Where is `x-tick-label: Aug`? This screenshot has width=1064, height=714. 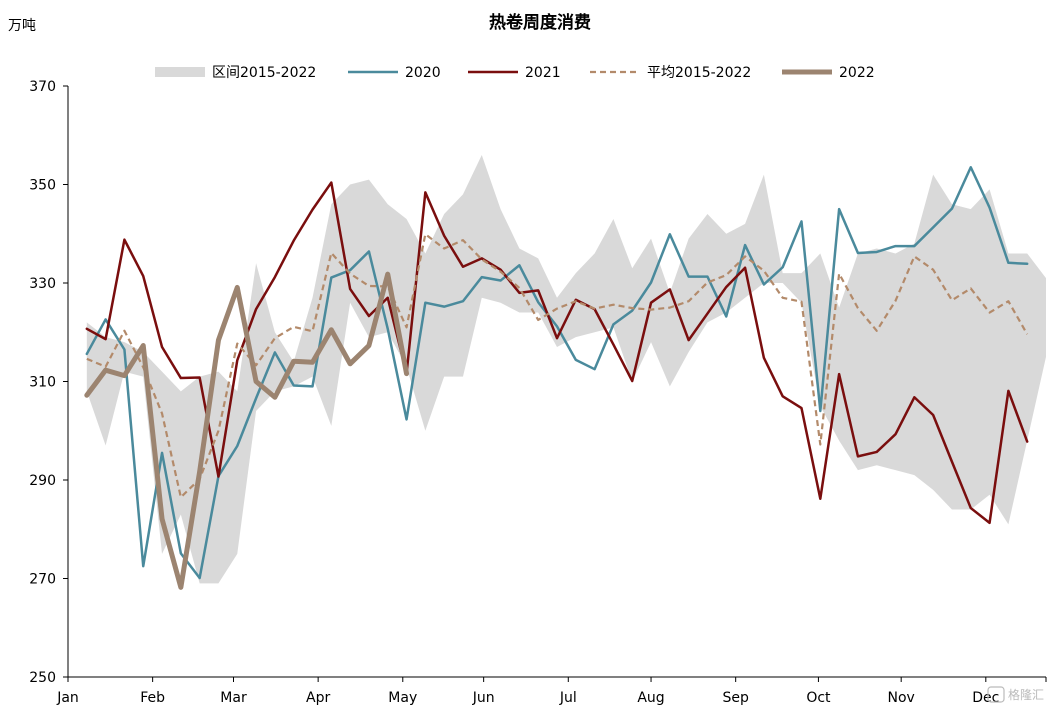 x-tick-label: Aug is located at coordinates (650, 698).